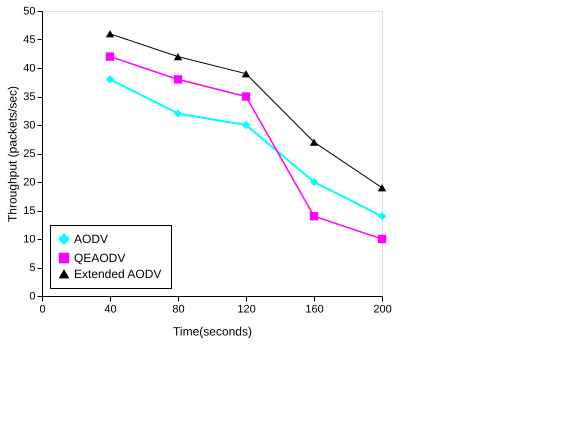 This screenshot has height=425, width=567. Describe the element at coordinates (29, 182) in the screenshot. I see `y-tick-label: 20` at that location.